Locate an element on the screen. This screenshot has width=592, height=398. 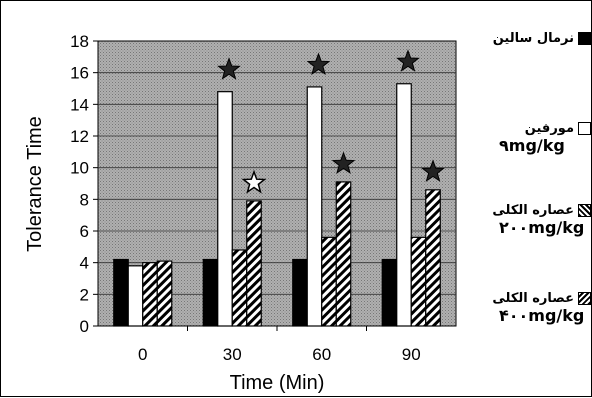
legend-item-saline: نرمال سالين is located at coordinates (530, 38).